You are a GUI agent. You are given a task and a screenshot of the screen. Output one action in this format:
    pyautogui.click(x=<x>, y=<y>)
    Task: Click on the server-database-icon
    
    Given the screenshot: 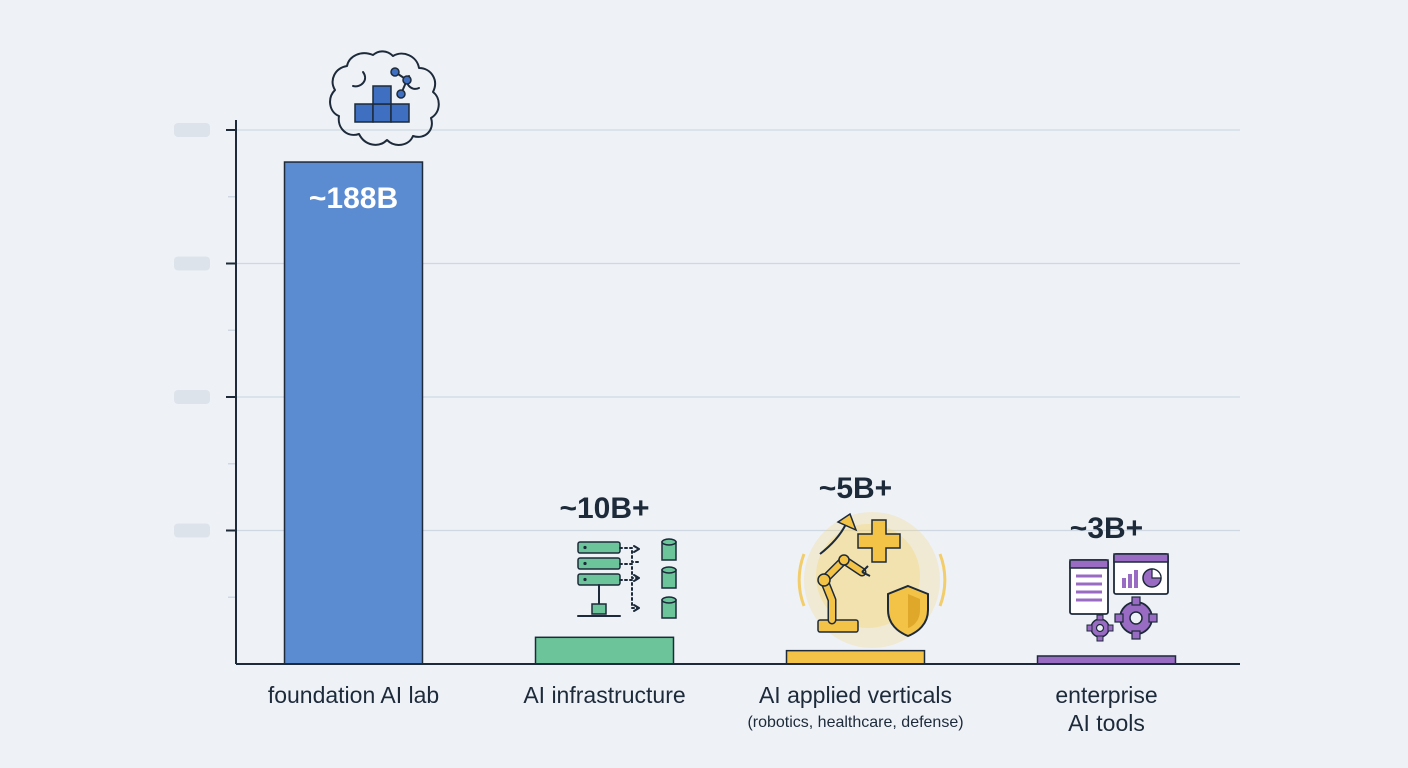 What is the action you would take?
    pyautogui.click(x=627, y=578)
    